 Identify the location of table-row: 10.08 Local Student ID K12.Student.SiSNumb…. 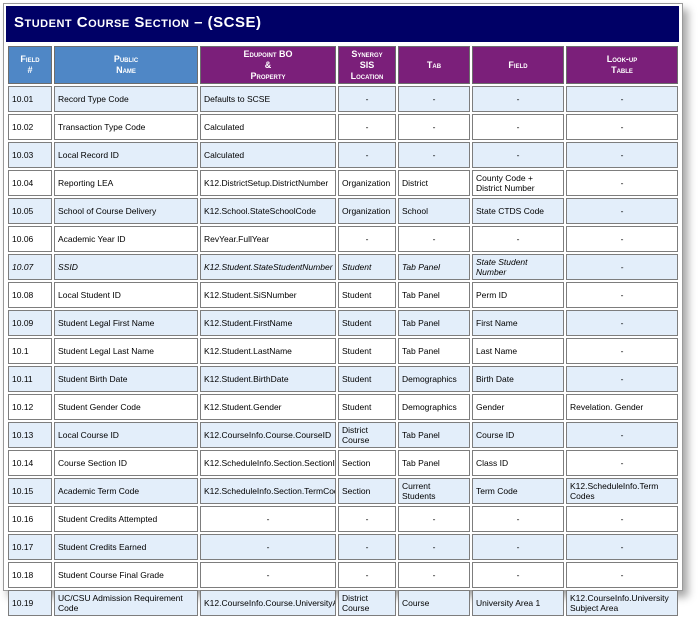
(343, 295).